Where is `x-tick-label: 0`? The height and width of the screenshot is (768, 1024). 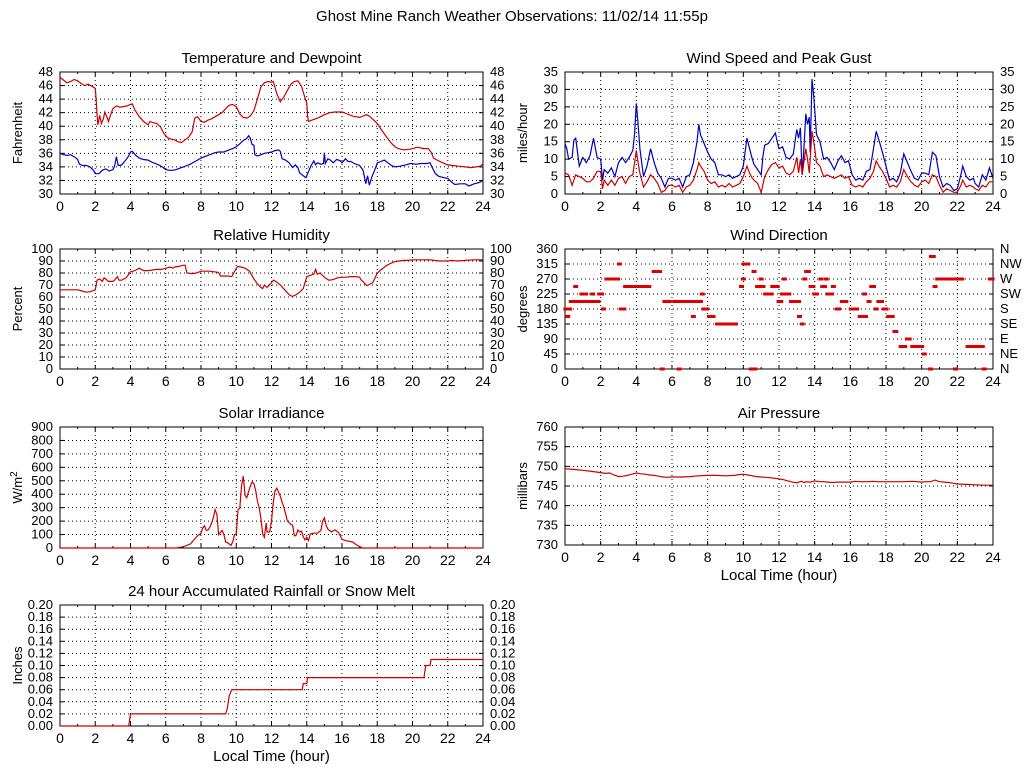
x-tick-label: 0 is located at coordinates (60, 738).